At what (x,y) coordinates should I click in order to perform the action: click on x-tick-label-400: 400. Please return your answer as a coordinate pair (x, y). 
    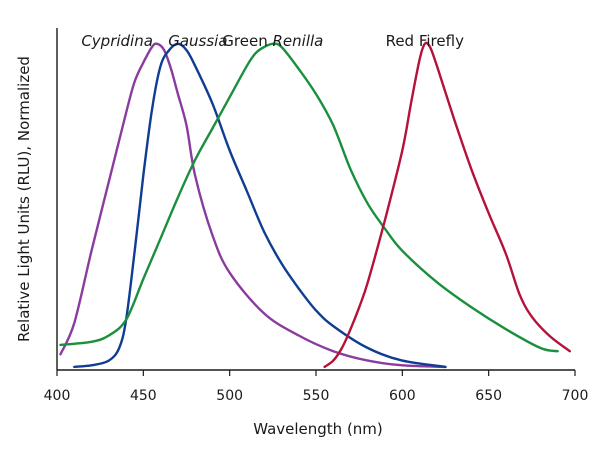
    Looking at the image, I should click on (57, 396).